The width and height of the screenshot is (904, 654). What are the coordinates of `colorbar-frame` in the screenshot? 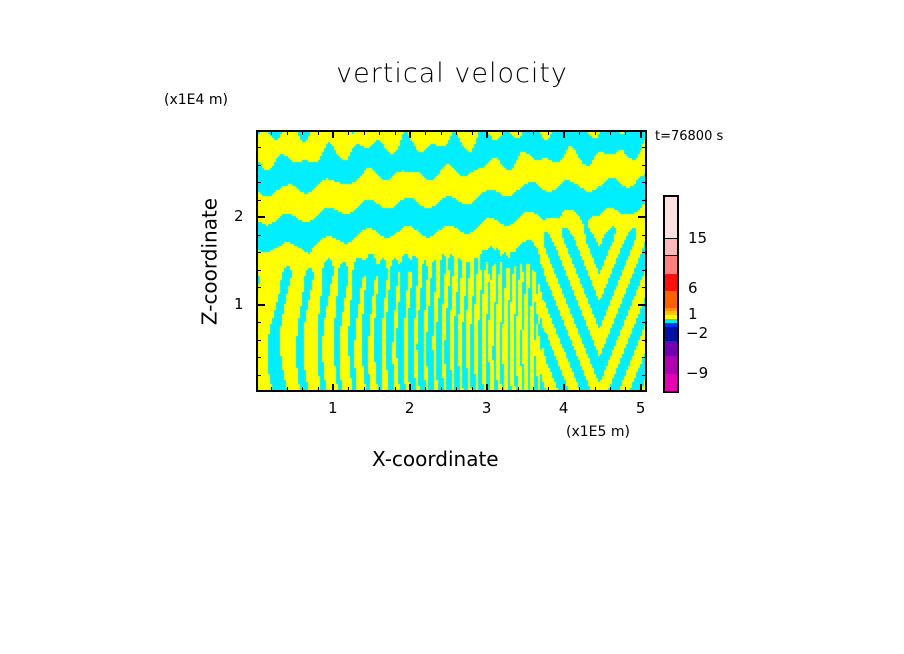 It's located at (671, 294).